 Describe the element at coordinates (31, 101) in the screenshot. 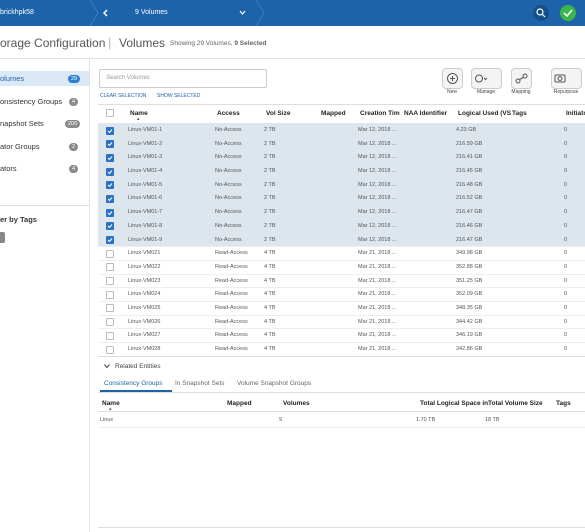

I see `nav-item: onsistency Groups` at that location.